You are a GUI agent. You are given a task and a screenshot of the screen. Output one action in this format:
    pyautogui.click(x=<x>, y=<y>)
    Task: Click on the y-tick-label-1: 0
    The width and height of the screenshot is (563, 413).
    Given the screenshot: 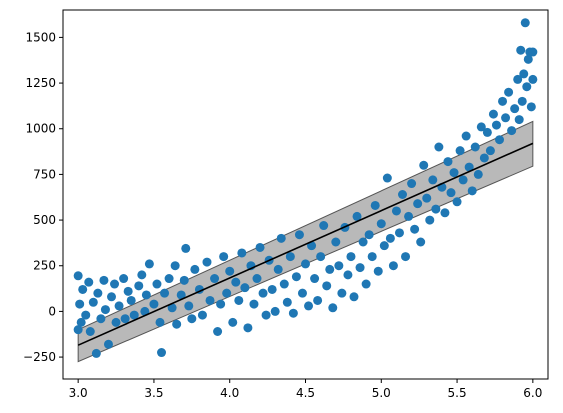 What is the action you would take?
    pyautogui.click(x=52, y=311)
    